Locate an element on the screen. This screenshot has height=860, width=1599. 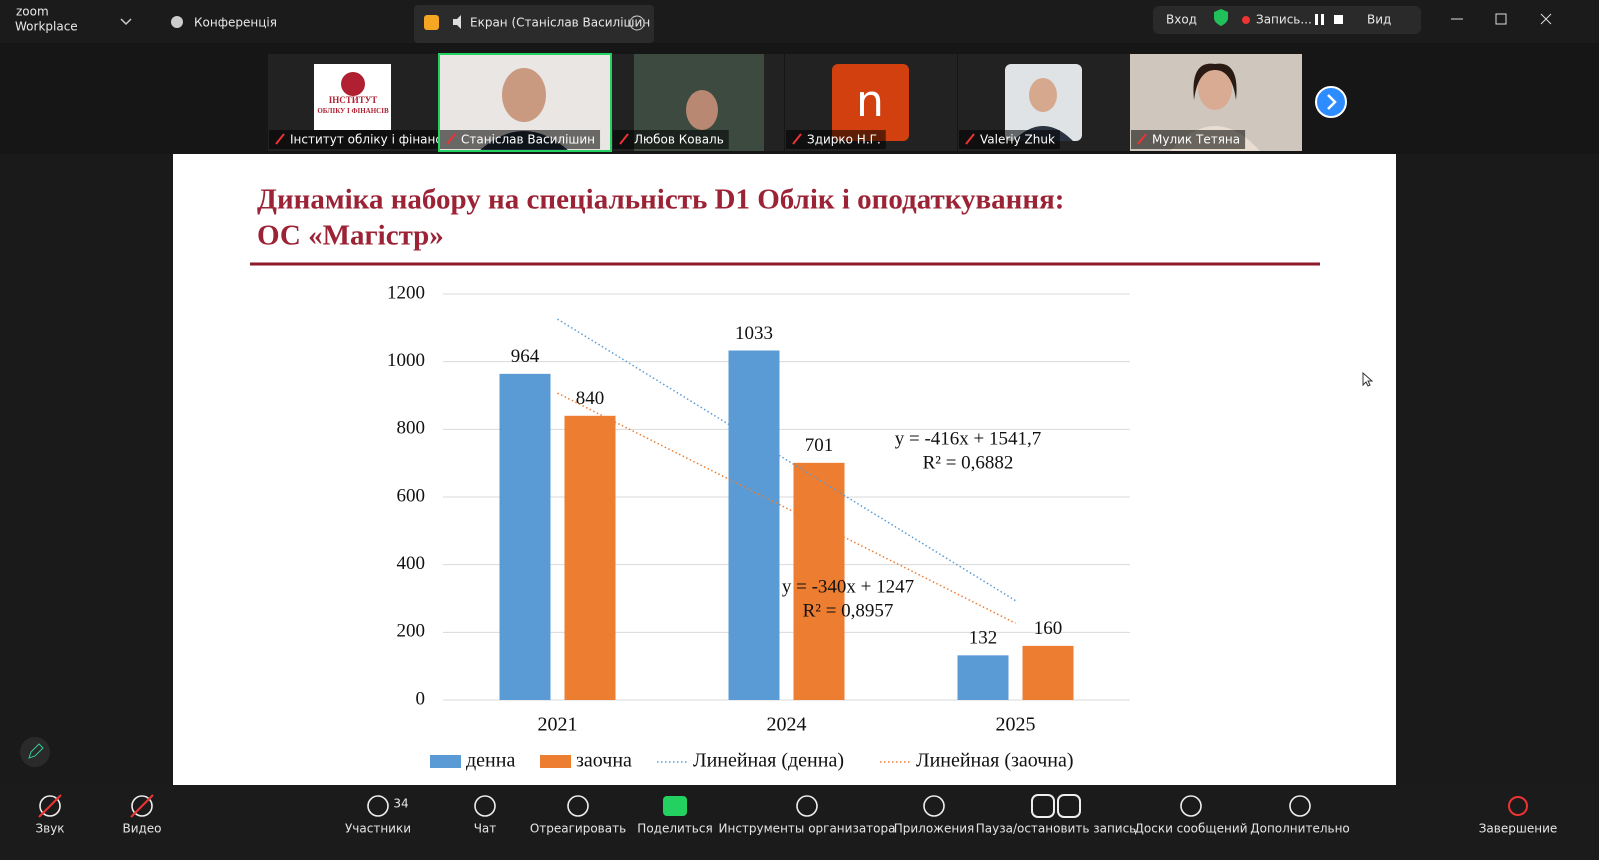
next-arrow is located at coordinates (1332, 102).